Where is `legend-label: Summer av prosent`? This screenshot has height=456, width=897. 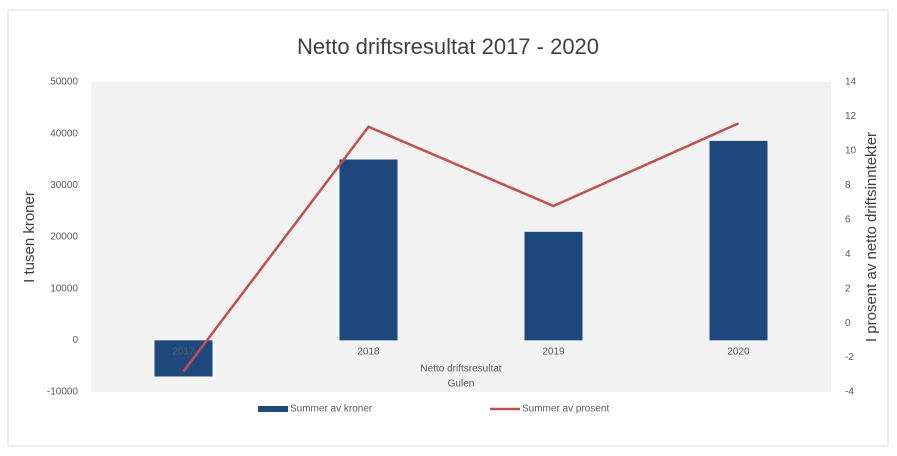 legend-label: Summer av prosent is located at coordinates (565, 409).